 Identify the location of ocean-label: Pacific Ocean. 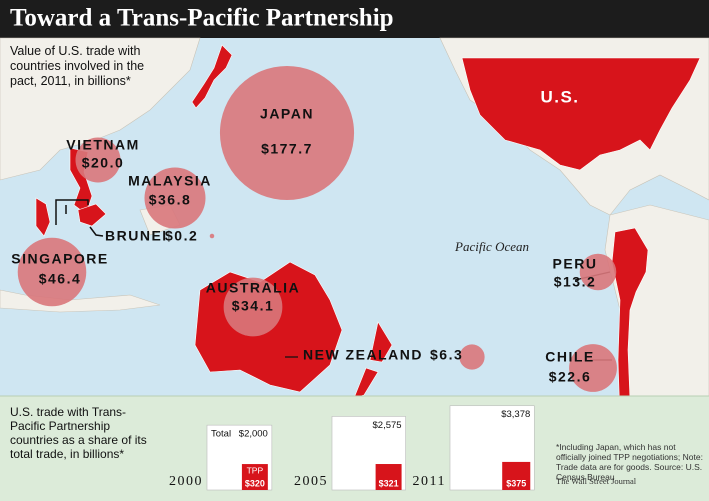
(491, 246).